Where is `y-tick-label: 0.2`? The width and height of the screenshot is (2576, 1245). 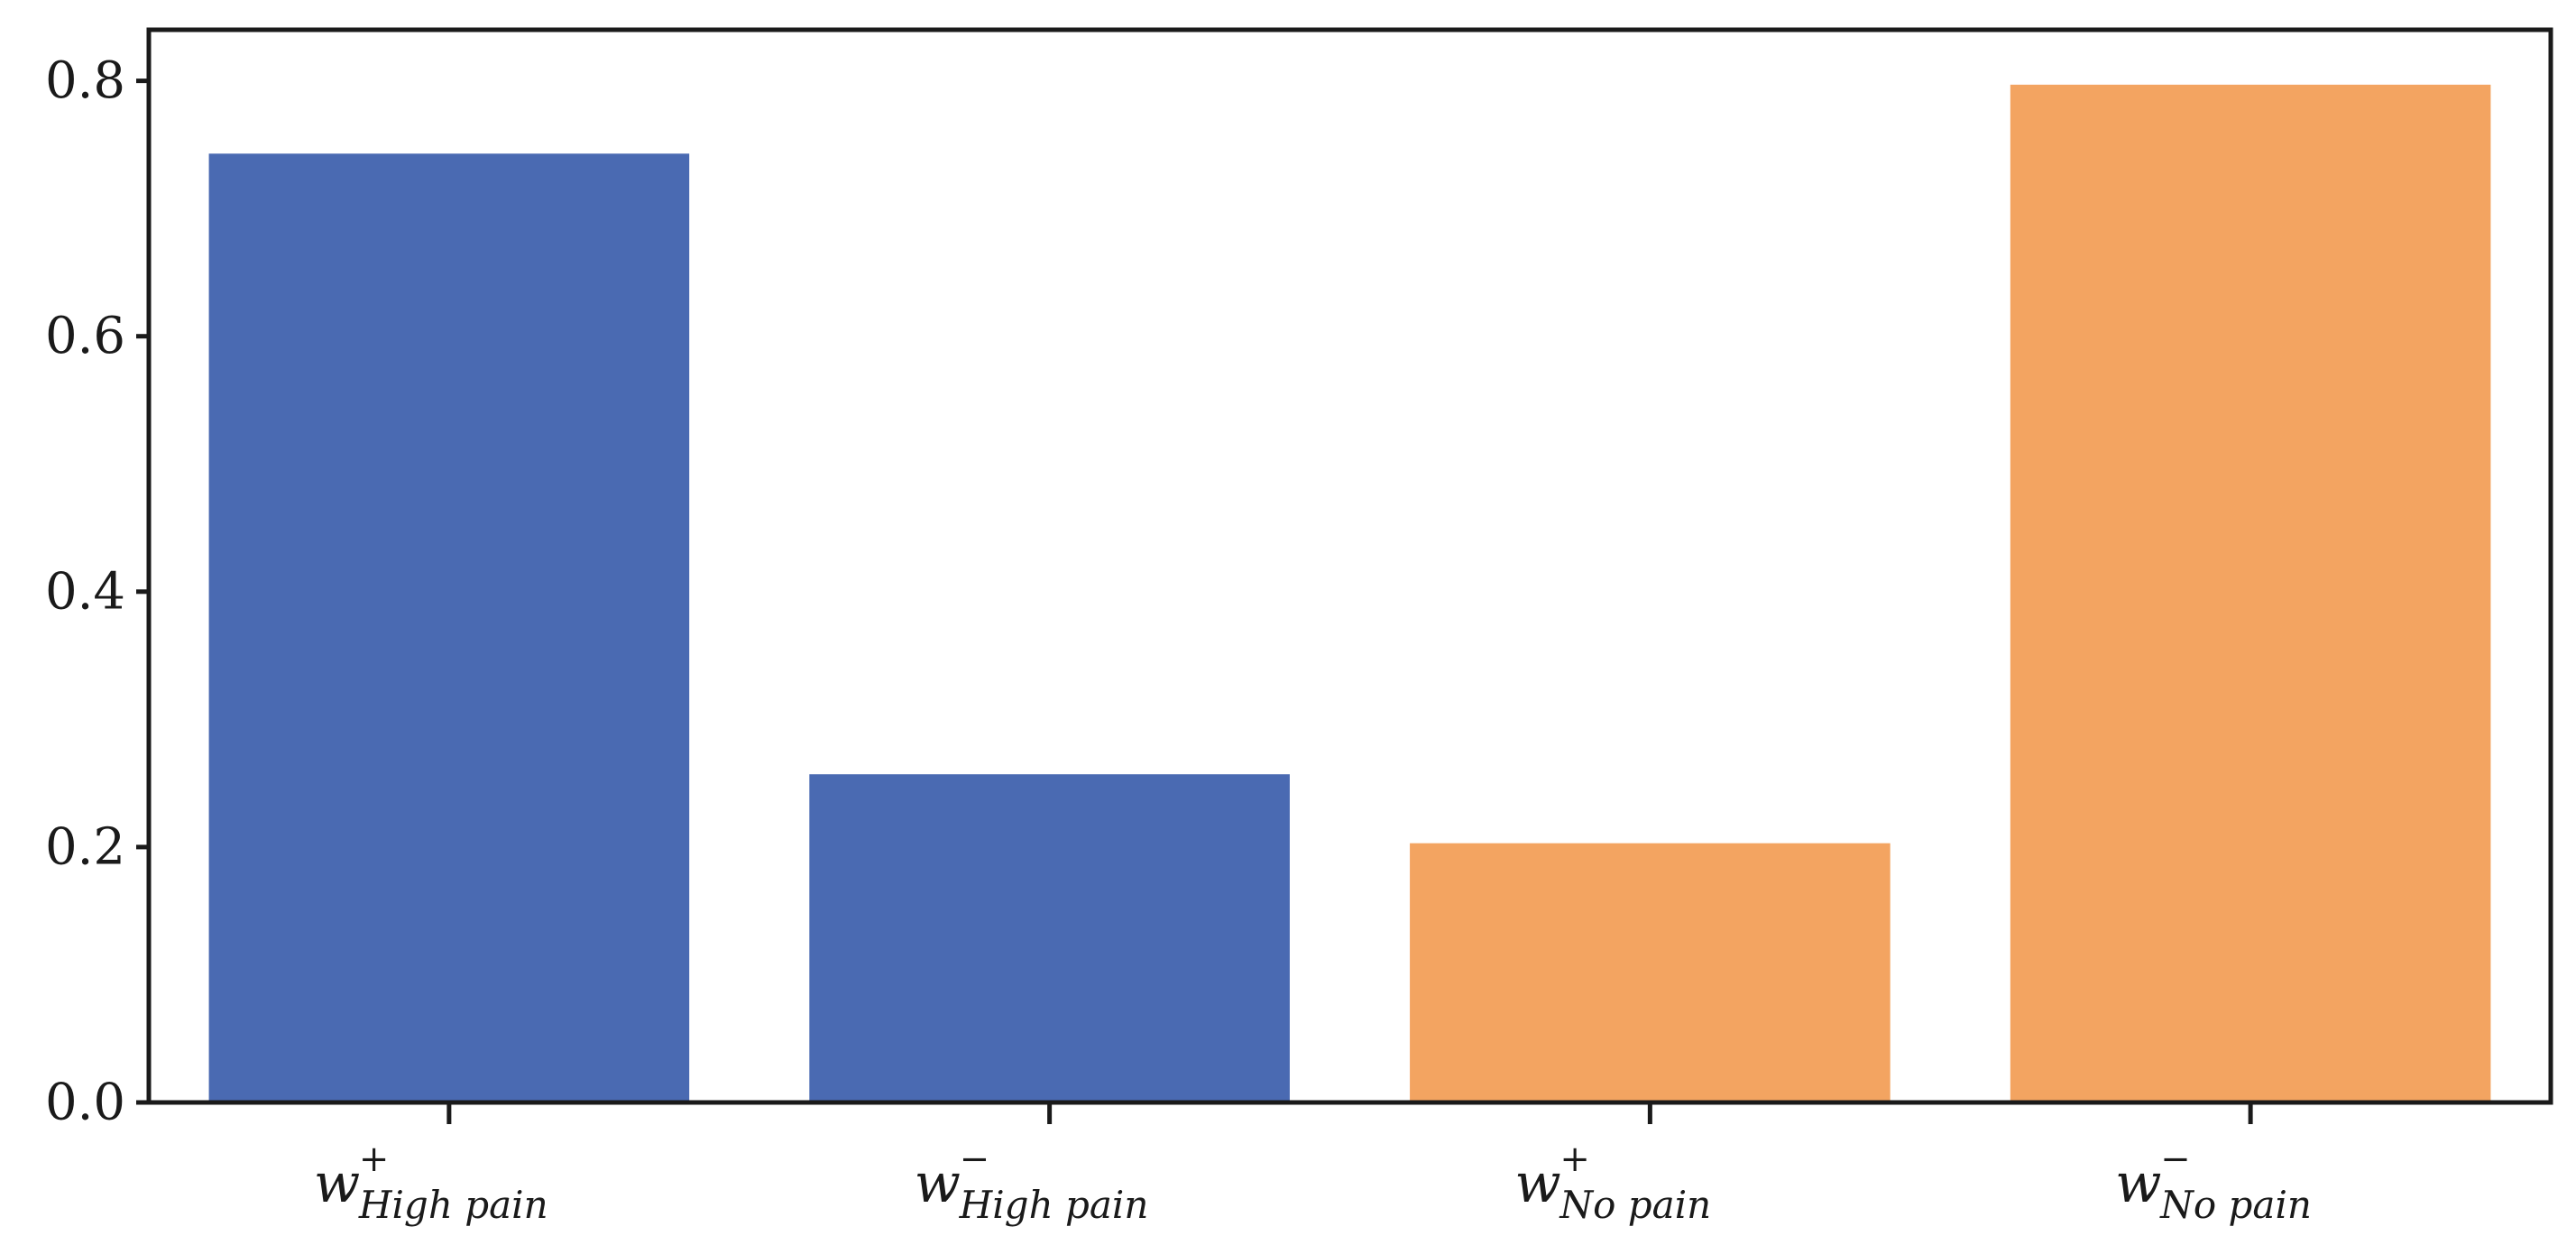 y-tick-label: 0.2 is located at coordinates (85, 846).